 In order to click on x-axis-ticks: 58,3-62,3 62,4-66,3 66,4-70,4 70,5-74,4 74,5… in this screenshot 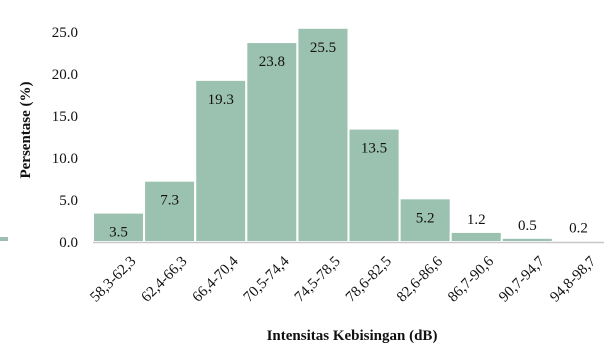, I will do `click(343, 279)`.